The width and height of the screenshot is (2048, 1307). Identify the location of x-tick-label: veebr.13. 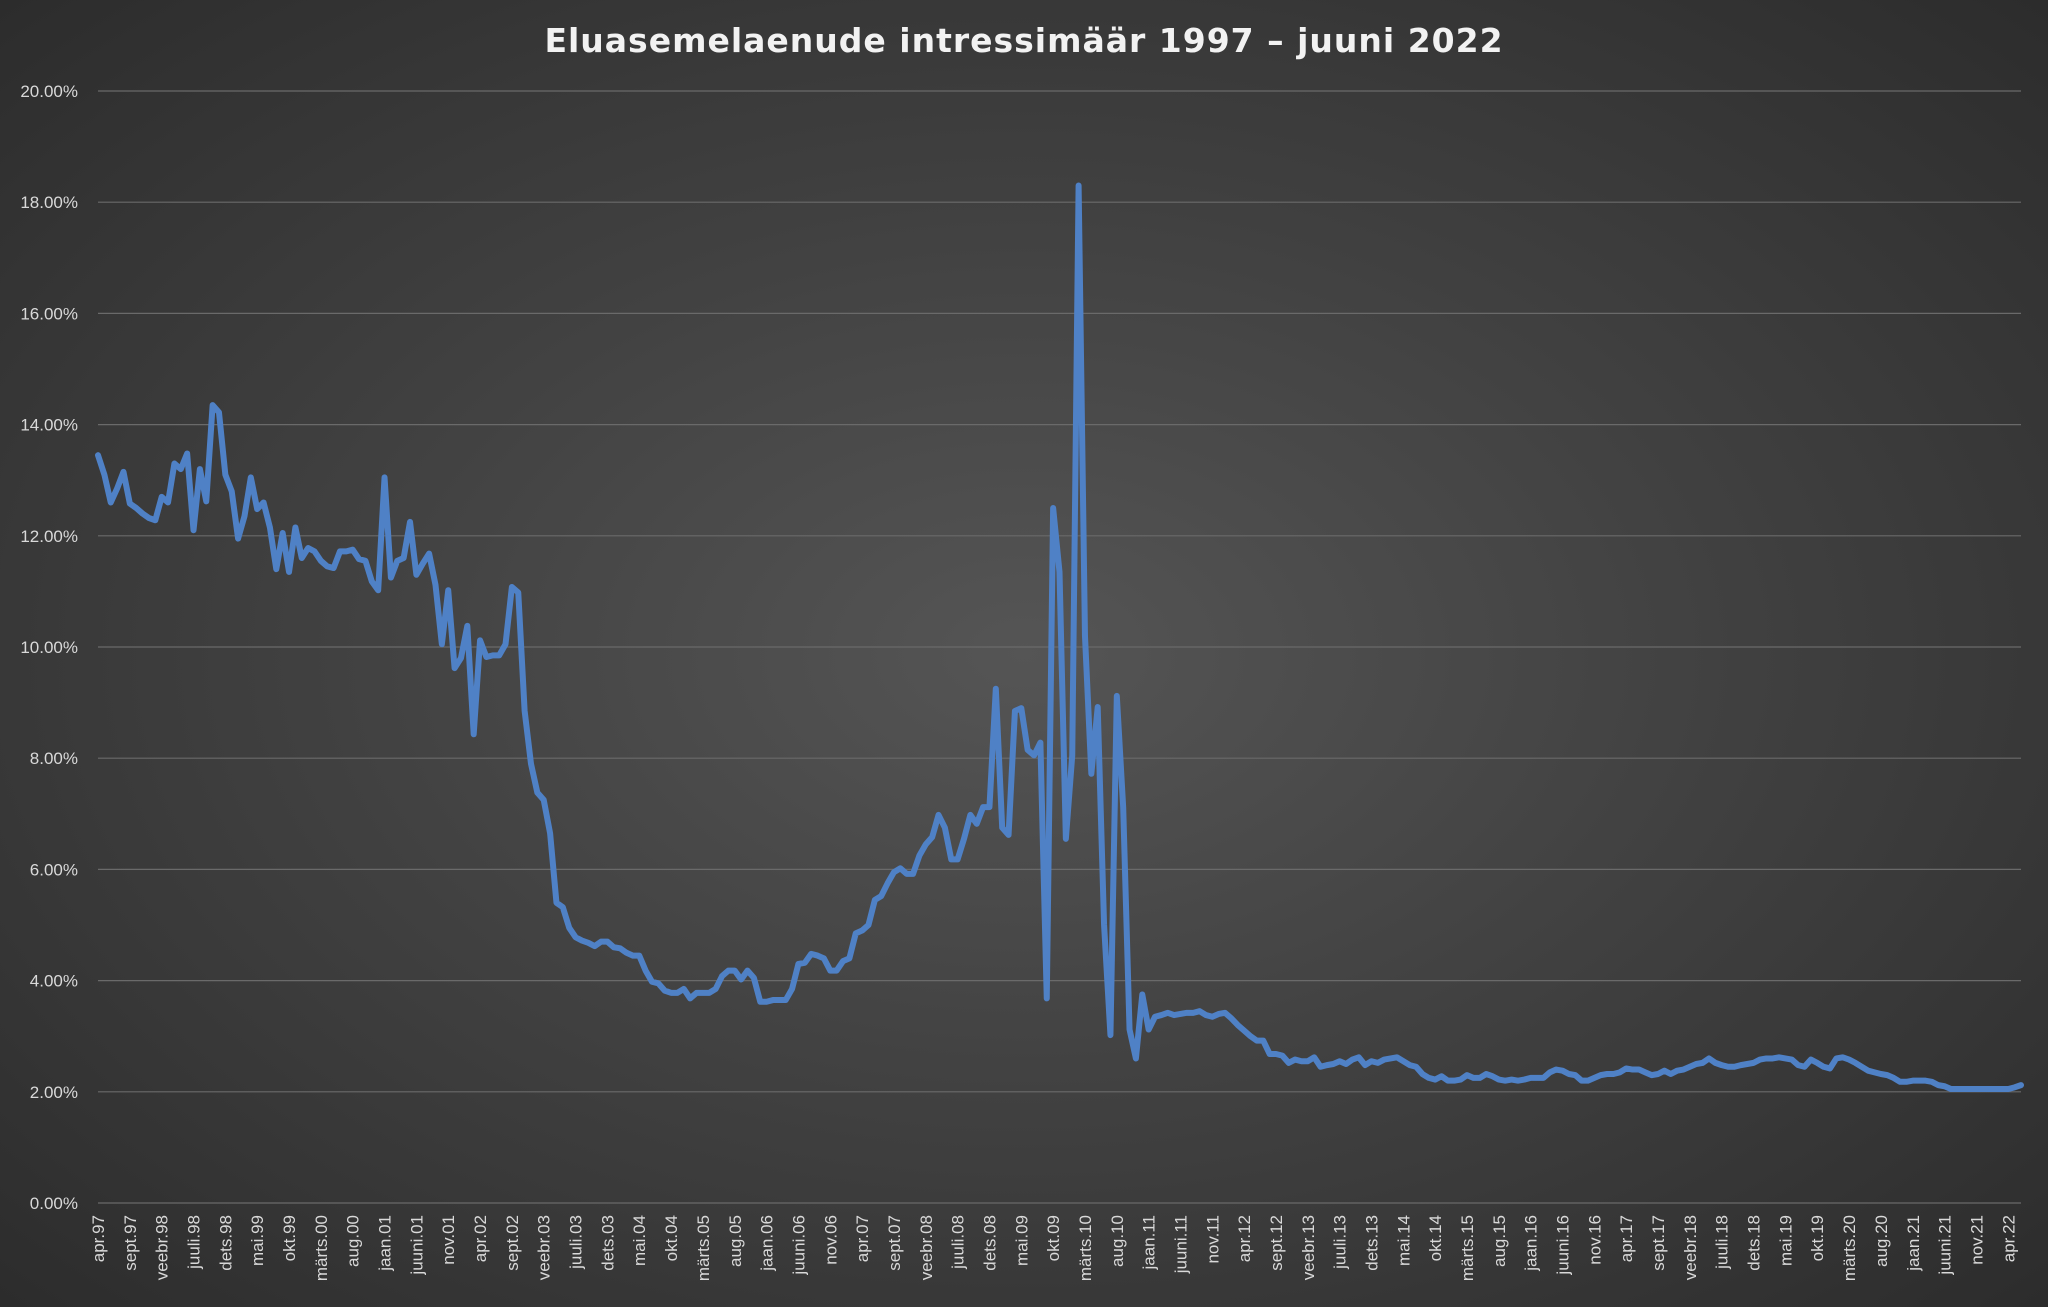
(1308, 1247).